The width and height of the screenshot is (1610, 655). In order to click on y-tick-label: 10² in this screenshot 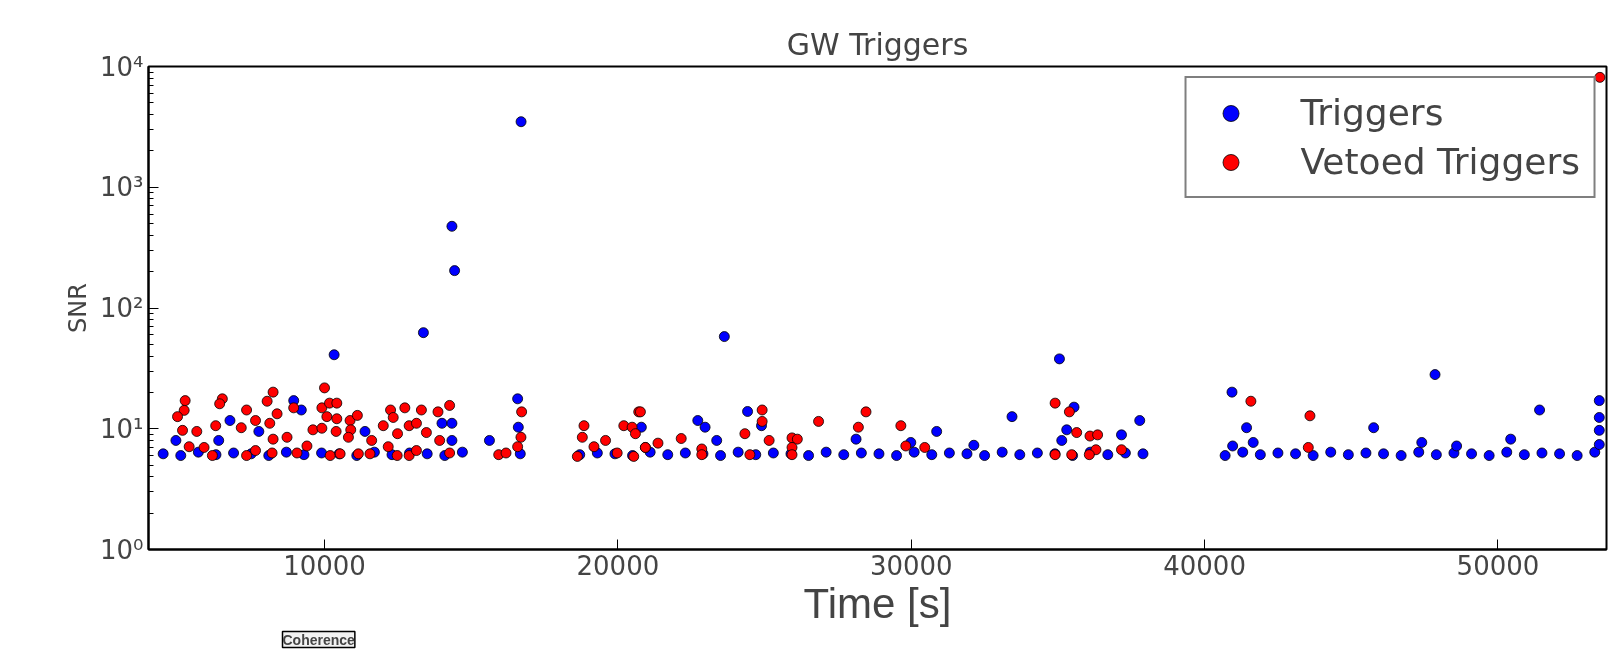, I will do `click(121, 308)`.